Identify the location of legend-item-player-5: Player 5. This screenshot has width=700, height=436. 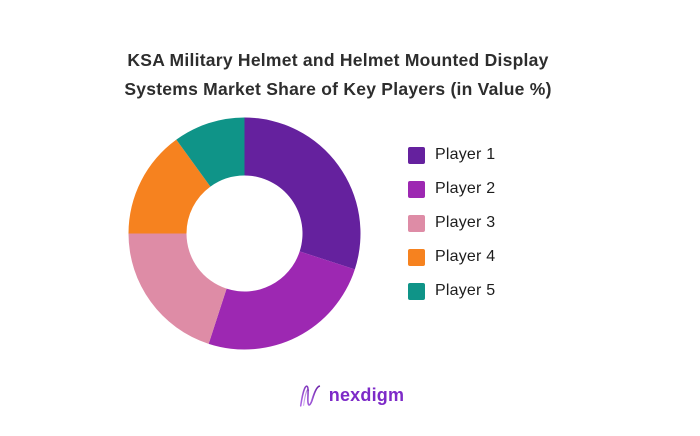
(451, 291).